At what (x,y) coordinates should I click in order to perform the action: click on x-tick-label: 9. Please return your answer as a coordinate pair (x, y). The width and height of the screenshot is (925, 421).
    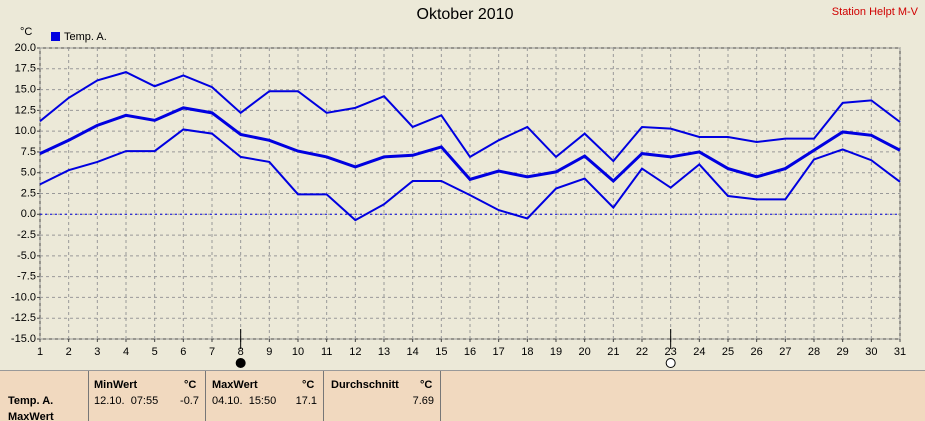
    Looking at the image, I should click on (269, 352).